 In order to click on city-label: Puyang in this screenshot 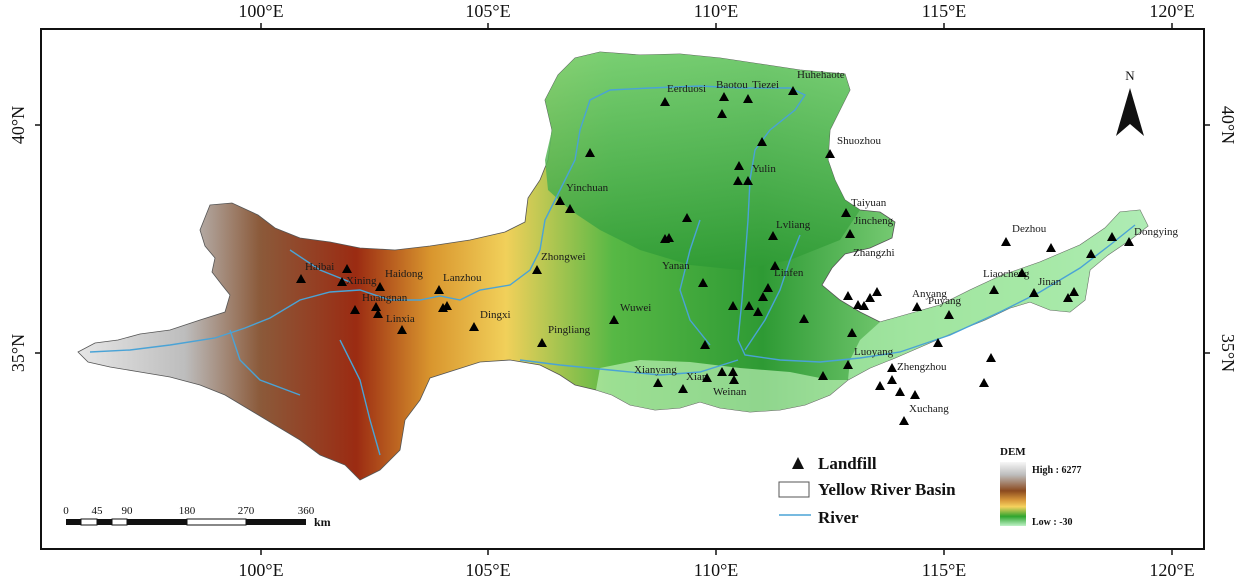, I will do `click(945, 301)`.